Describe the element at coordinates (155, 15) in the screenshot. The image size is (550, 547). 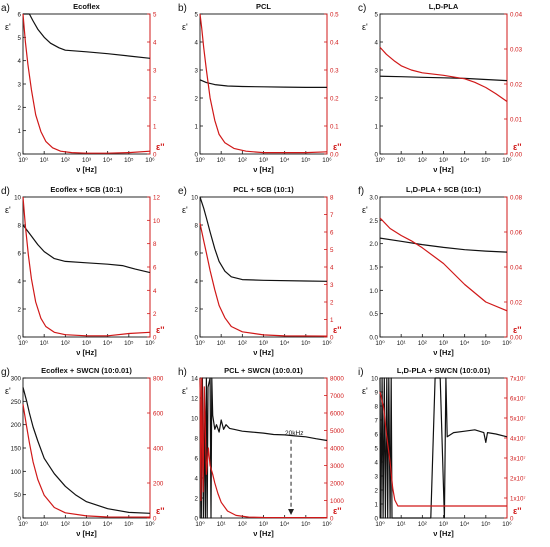
I see `right-tick-label: 5` at that location.